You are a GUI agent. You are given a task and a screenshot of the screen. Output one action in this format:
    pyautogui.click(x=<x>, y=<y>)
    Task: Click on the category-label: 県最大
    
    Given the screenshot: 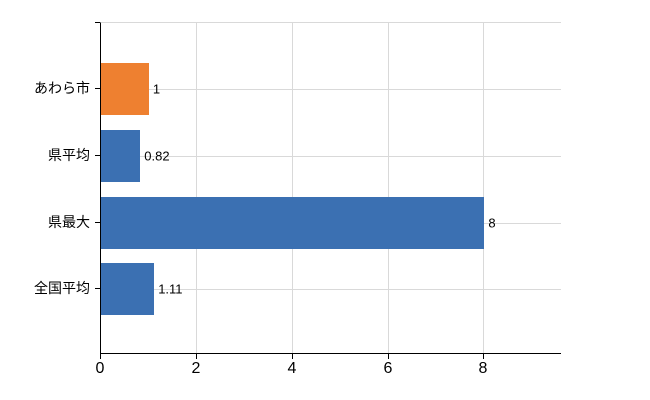 What is the action you would take?
    pyautogui.click(x=69, y=222)
    